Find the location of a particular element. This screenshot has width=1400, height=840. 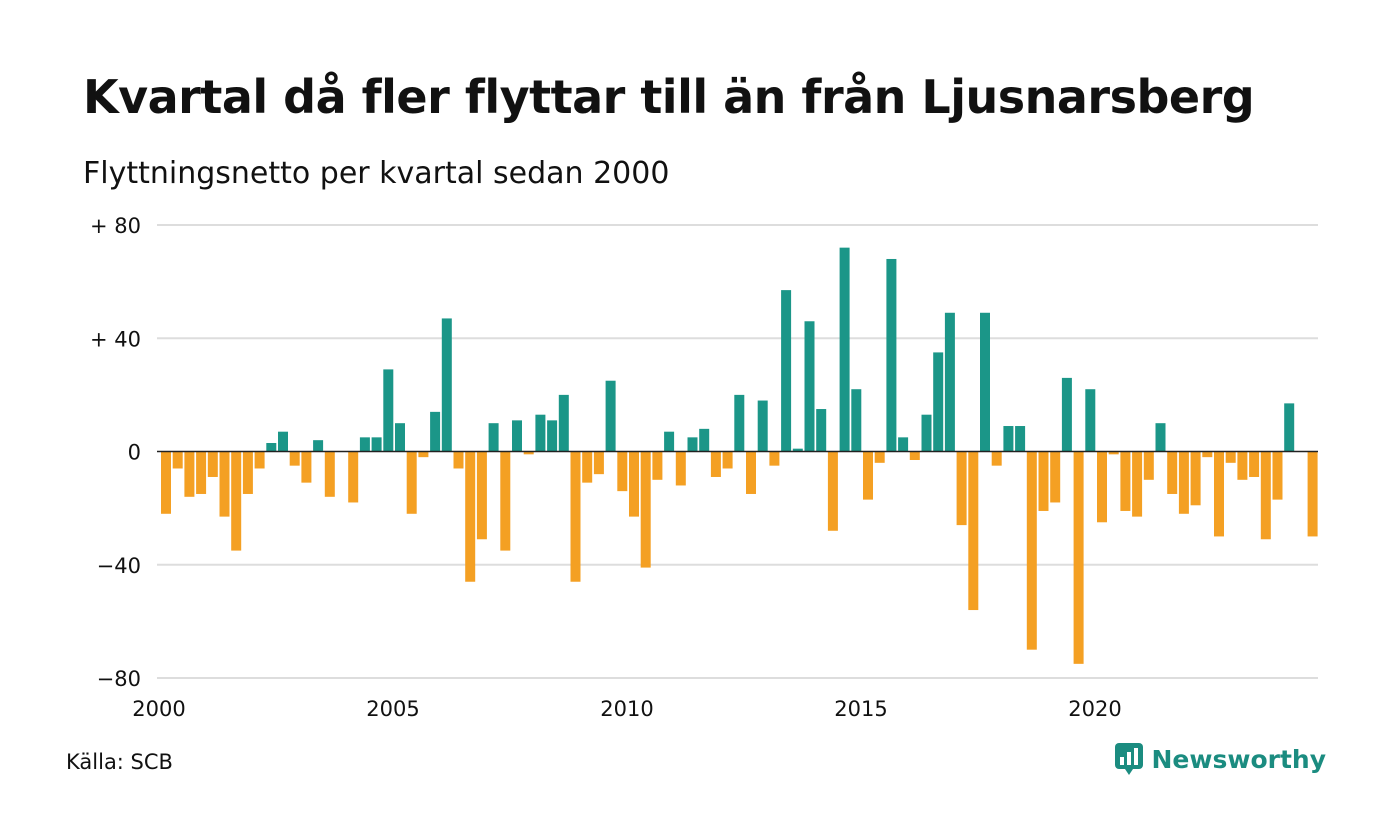

y-tick-label: −40 is located at coordinates (119, 566).